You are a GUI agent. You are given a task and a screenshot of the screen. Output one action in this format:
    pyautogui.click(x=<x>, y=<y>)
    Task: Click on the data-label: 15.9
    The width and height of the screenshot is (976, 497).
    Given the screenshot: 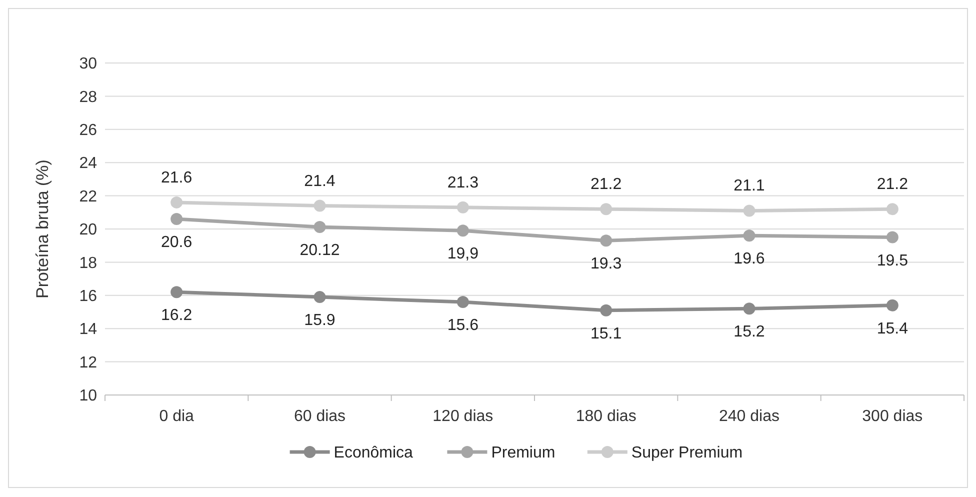 What is the action you would take?
    pyautogui.click(x=320, y=321)
    